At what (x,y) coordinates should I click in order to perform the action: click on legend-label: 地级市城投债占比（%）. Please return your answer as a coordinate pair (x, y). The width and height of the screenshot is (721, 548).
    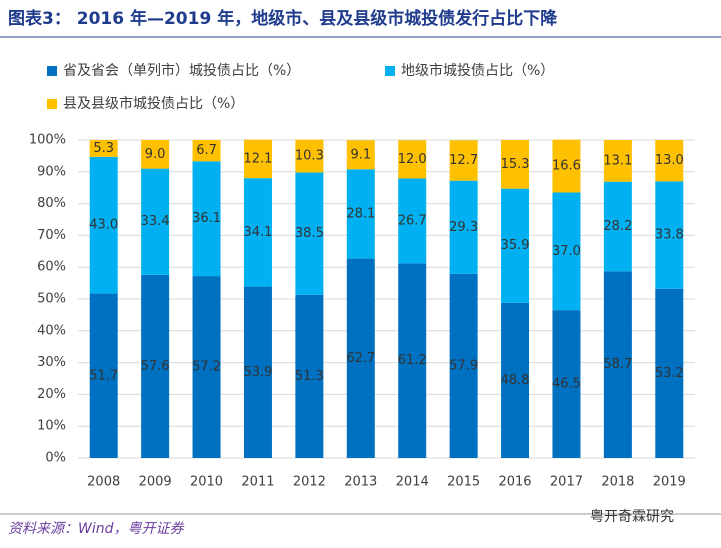
    Looking at the image, I should click on (477, 70).